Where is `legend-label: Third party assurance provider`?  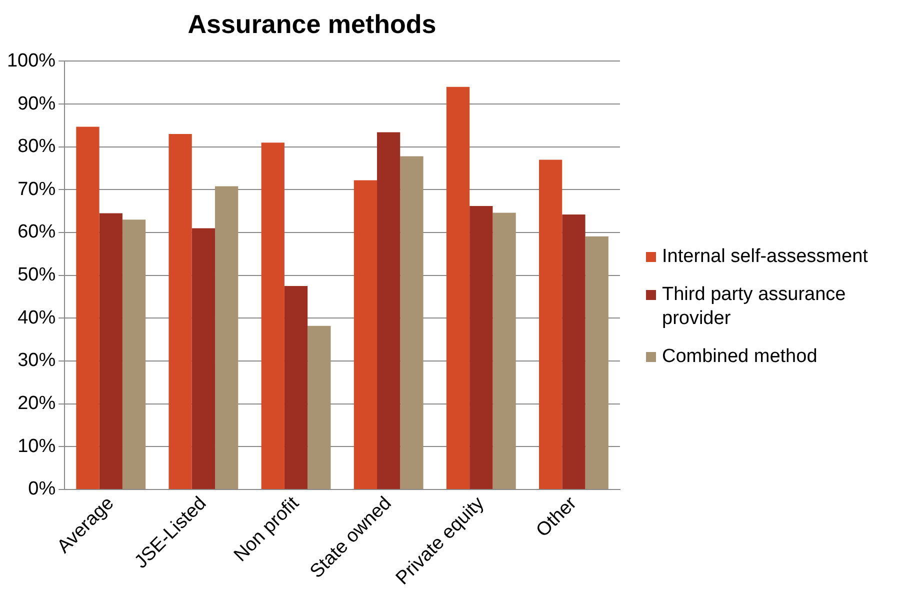
legend-label: Third party assurance provider is located at coordinates (754, 307).